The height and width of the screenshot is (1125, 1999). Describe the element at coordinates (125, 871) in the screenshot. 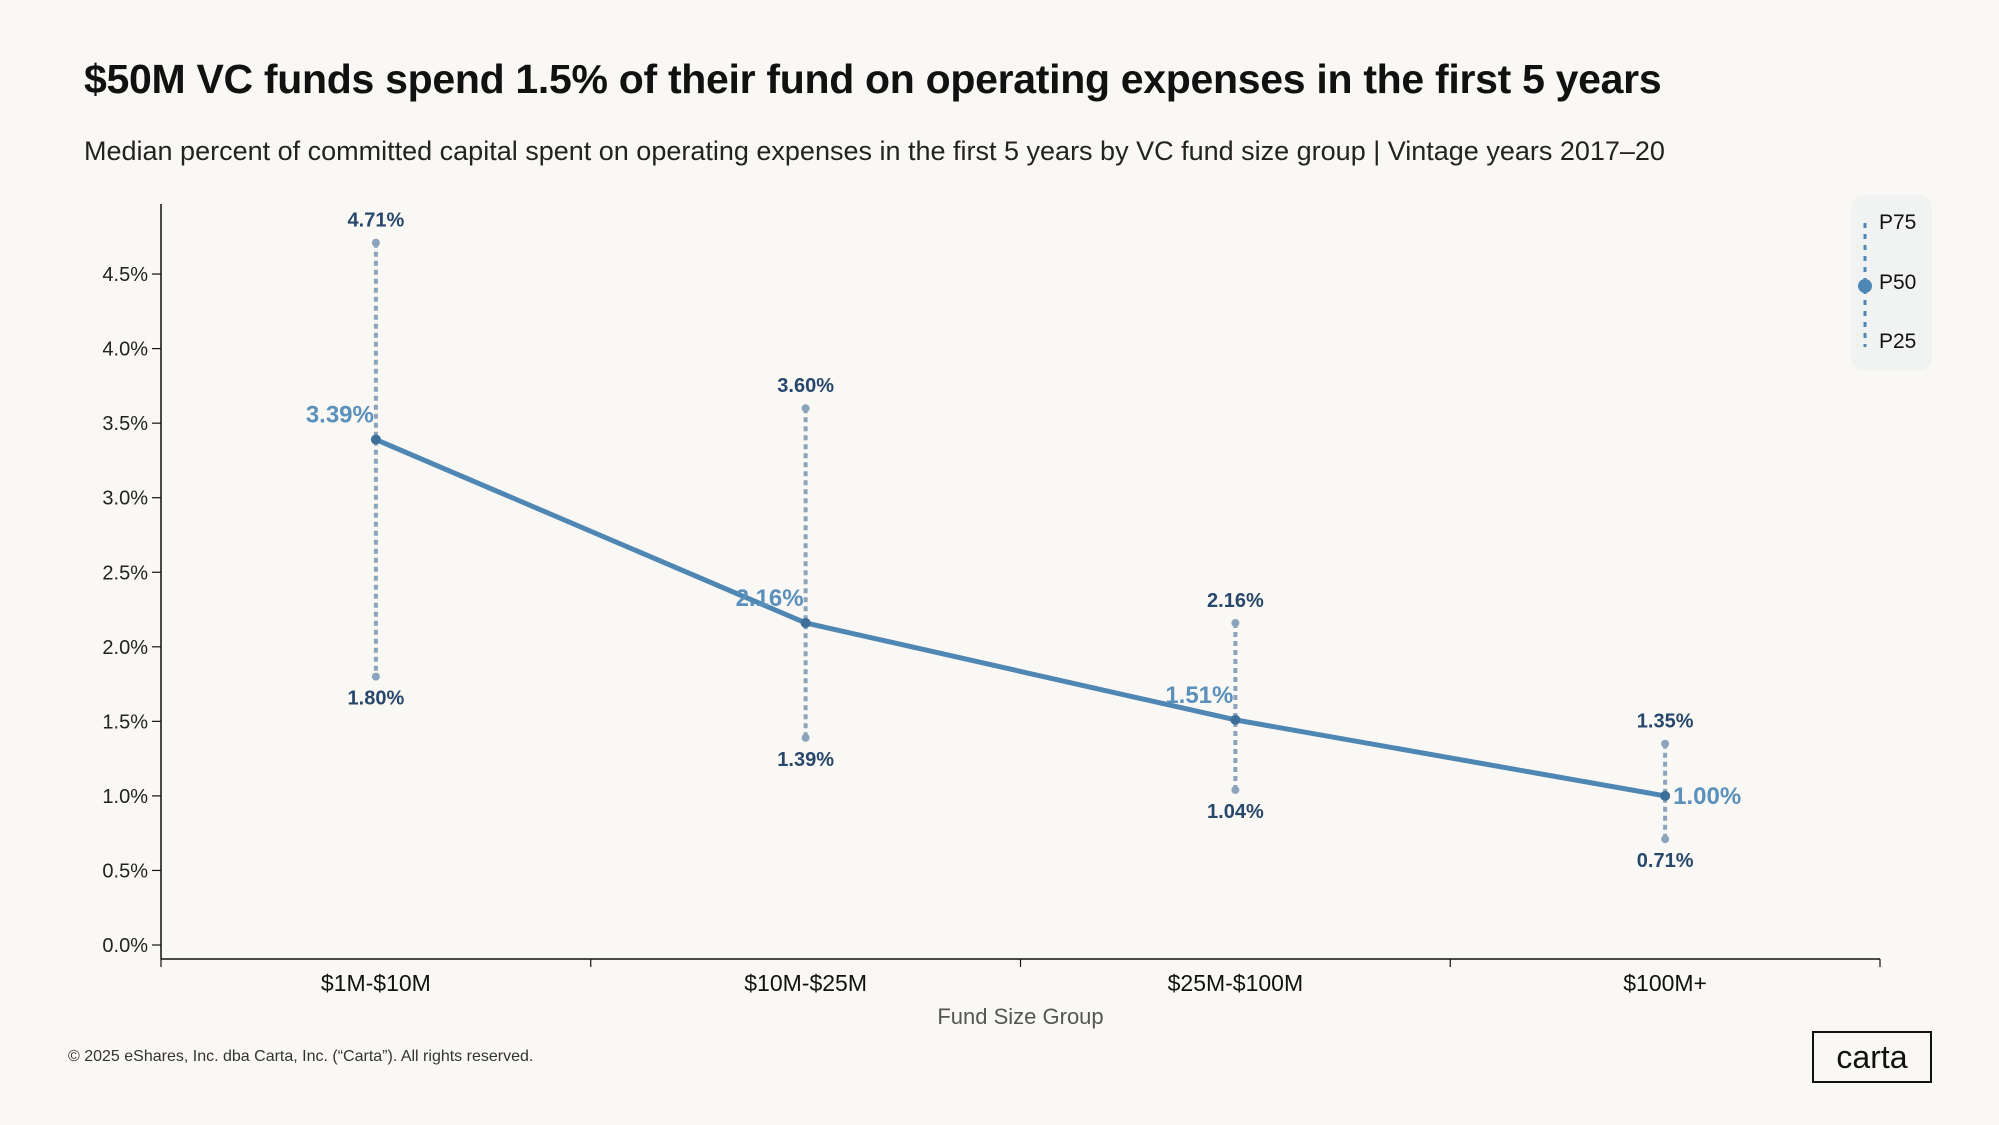

I see `y-tick-label: 0.5%` at that location.